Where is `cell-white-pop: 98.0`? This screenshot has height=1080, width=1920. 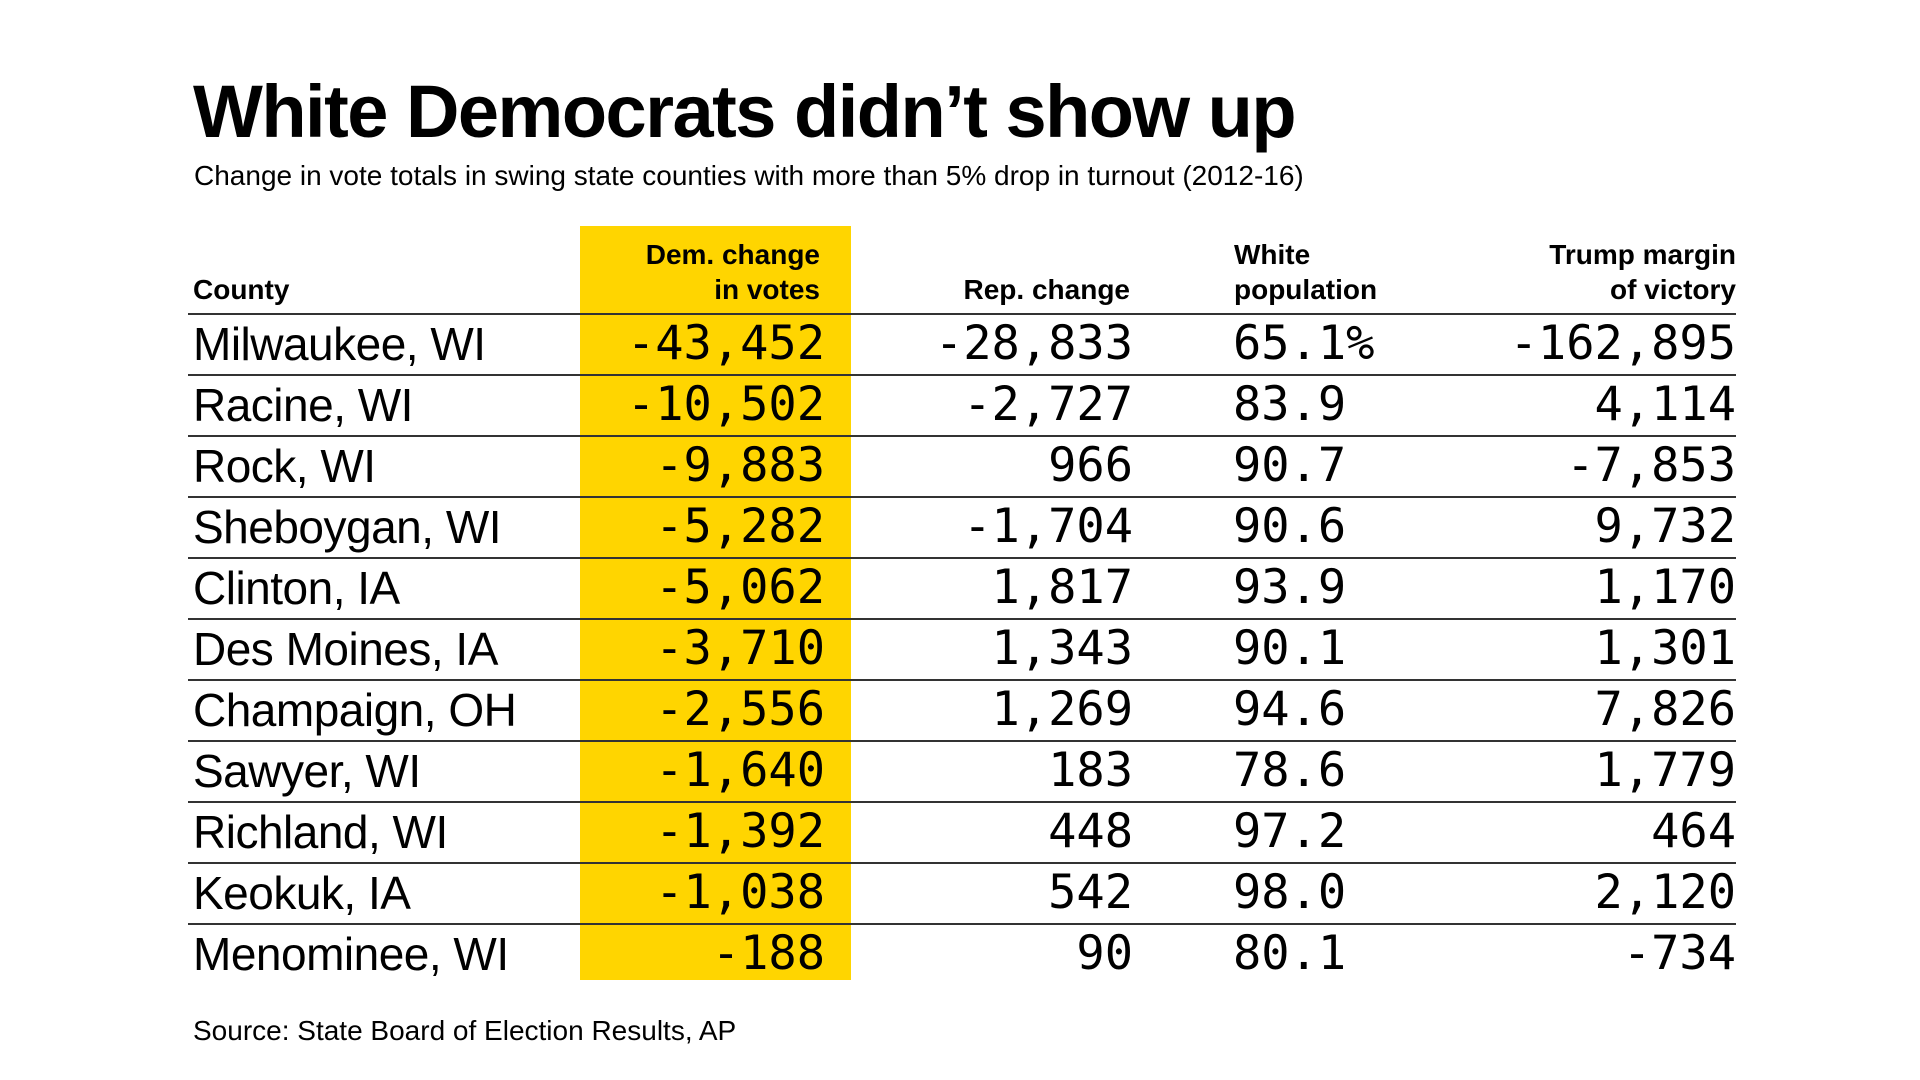 cell-white-pop: 98.0 is located at coordinates (1290, 892).